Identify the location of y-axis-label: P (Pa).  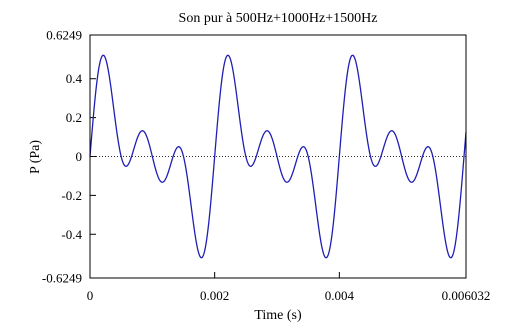
(35, 157).